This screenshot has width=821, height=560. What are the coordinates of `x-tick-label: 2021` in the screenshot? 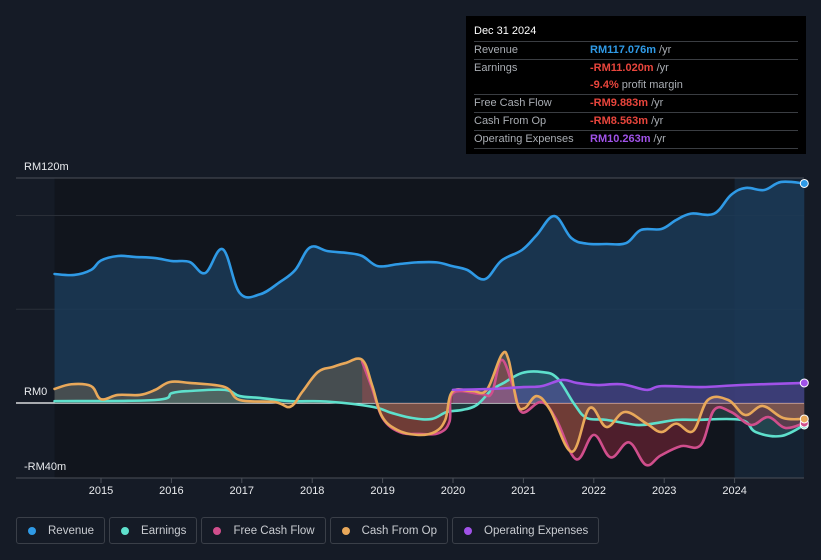 It's located at (523, 491).